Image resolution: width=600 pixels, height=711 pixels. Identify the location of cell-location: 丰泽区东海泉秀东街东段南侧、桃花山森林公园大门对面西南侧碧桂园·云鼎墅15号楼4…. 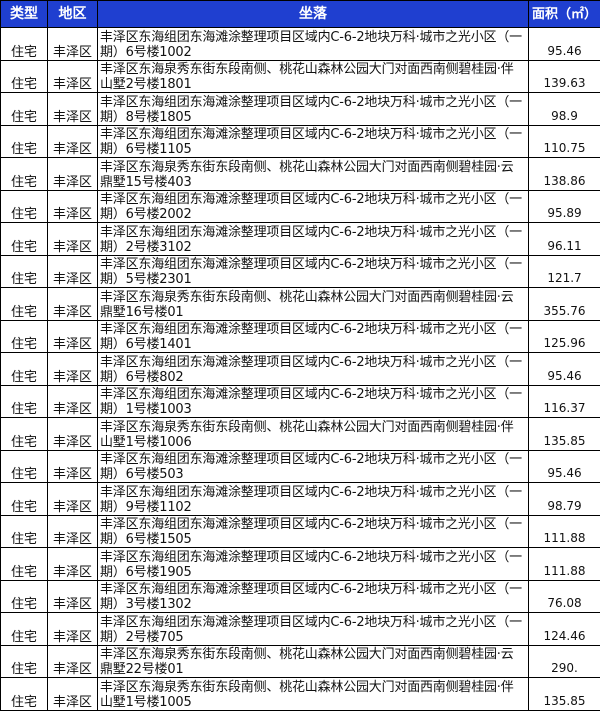
(313, 174).